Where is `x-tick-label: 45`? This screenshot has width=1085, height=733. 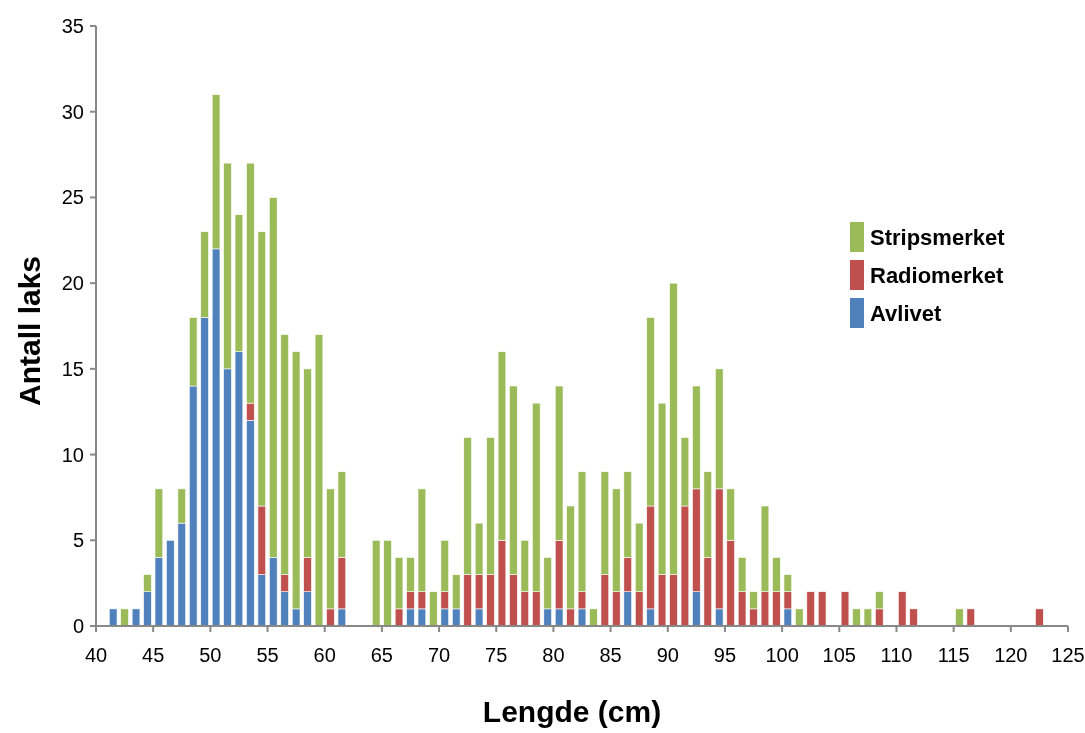 x-tick-label: 45 is located at coordinates (153, 655).